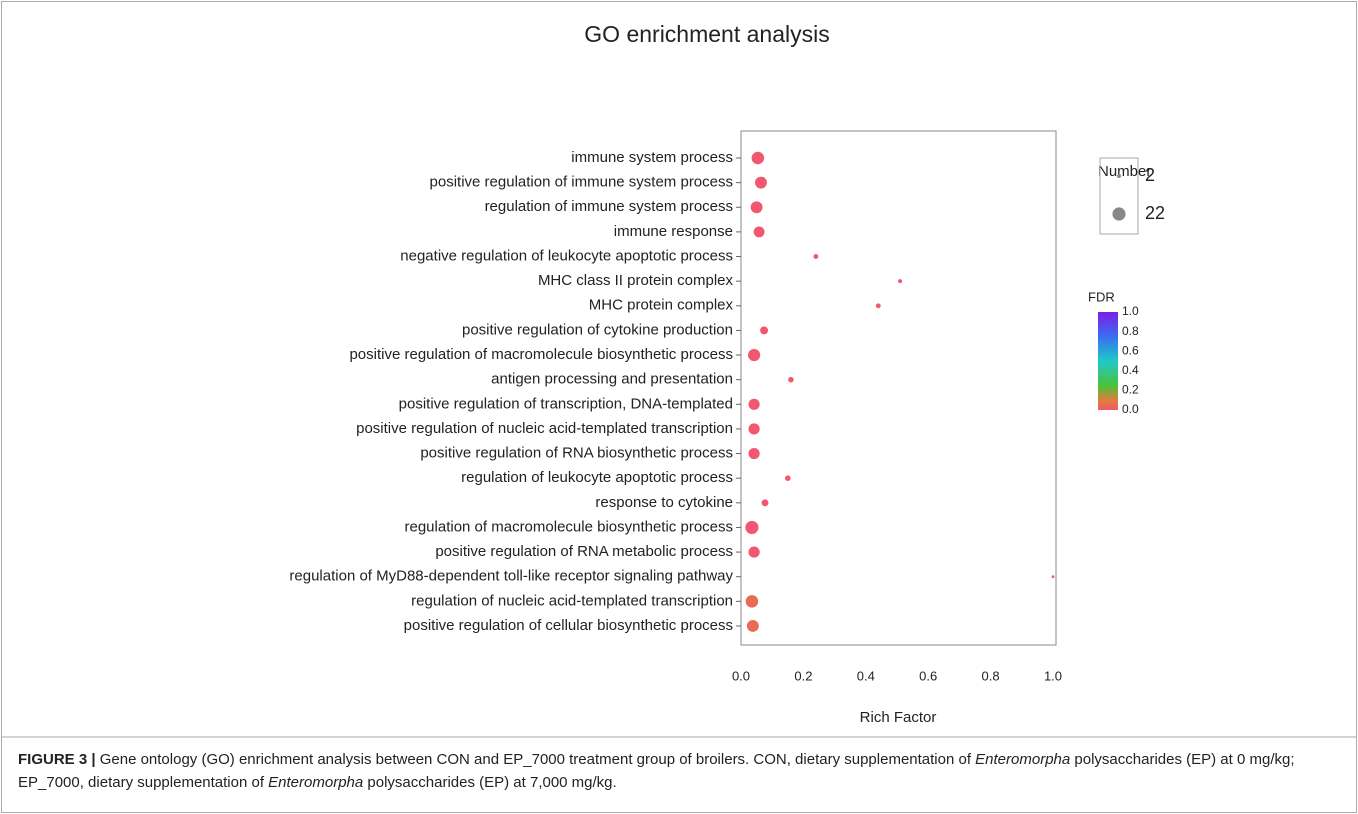 The image size is (1358, 814). Describe the element at coordinates (490, 782) in the screenshot. I see `caption-text: polysaccharides (EP) at 7,000 mg/kg.` at that location.